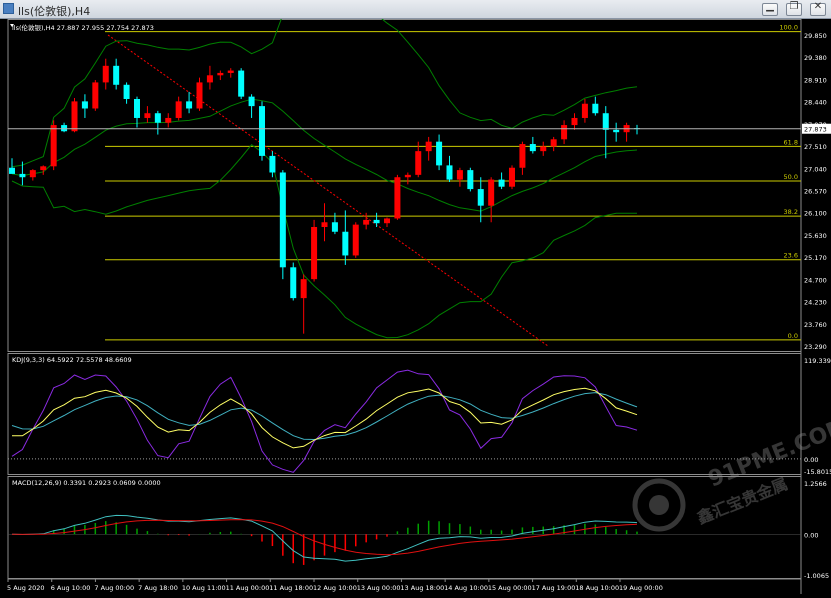  I want to click on time-axis-label: 18 Aug 10:00, so click(597, 588).